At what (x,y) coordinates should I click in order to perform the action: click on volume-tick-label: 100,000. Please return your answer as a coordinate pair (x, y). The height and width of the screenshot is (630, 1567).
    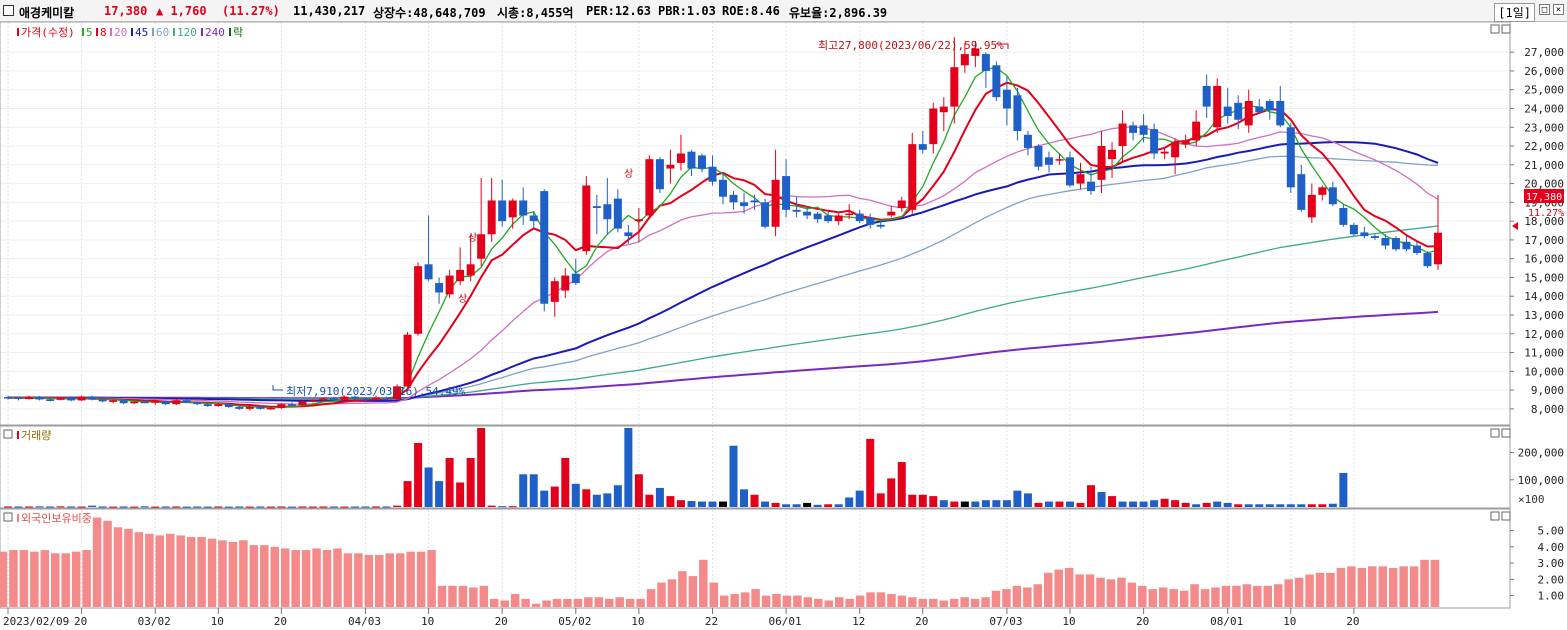
    Looking at the image, I should click on (1541, 480).